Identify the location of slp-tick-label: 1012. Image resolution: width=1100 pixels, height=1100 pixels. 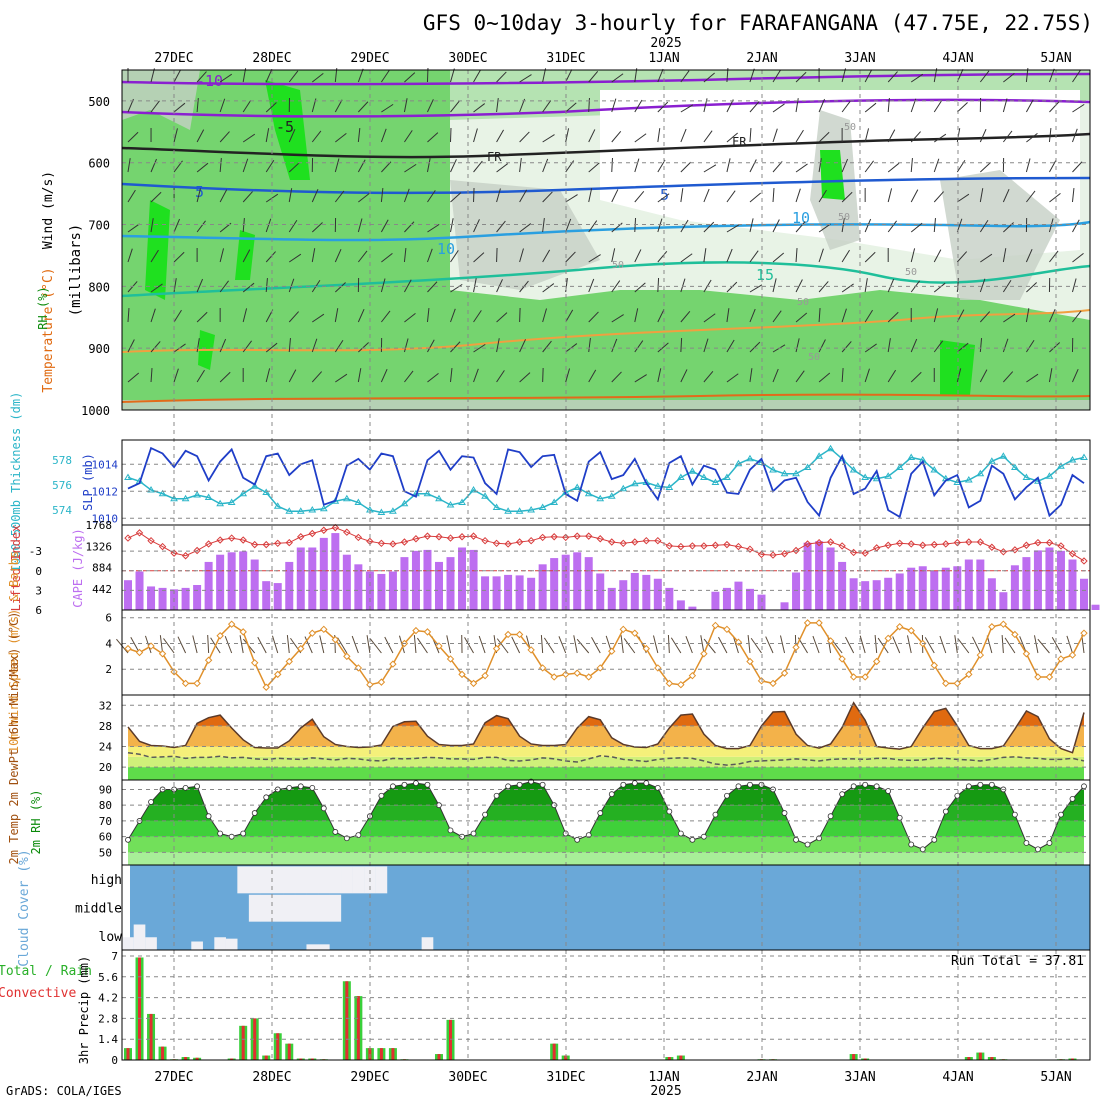
(105, 491).